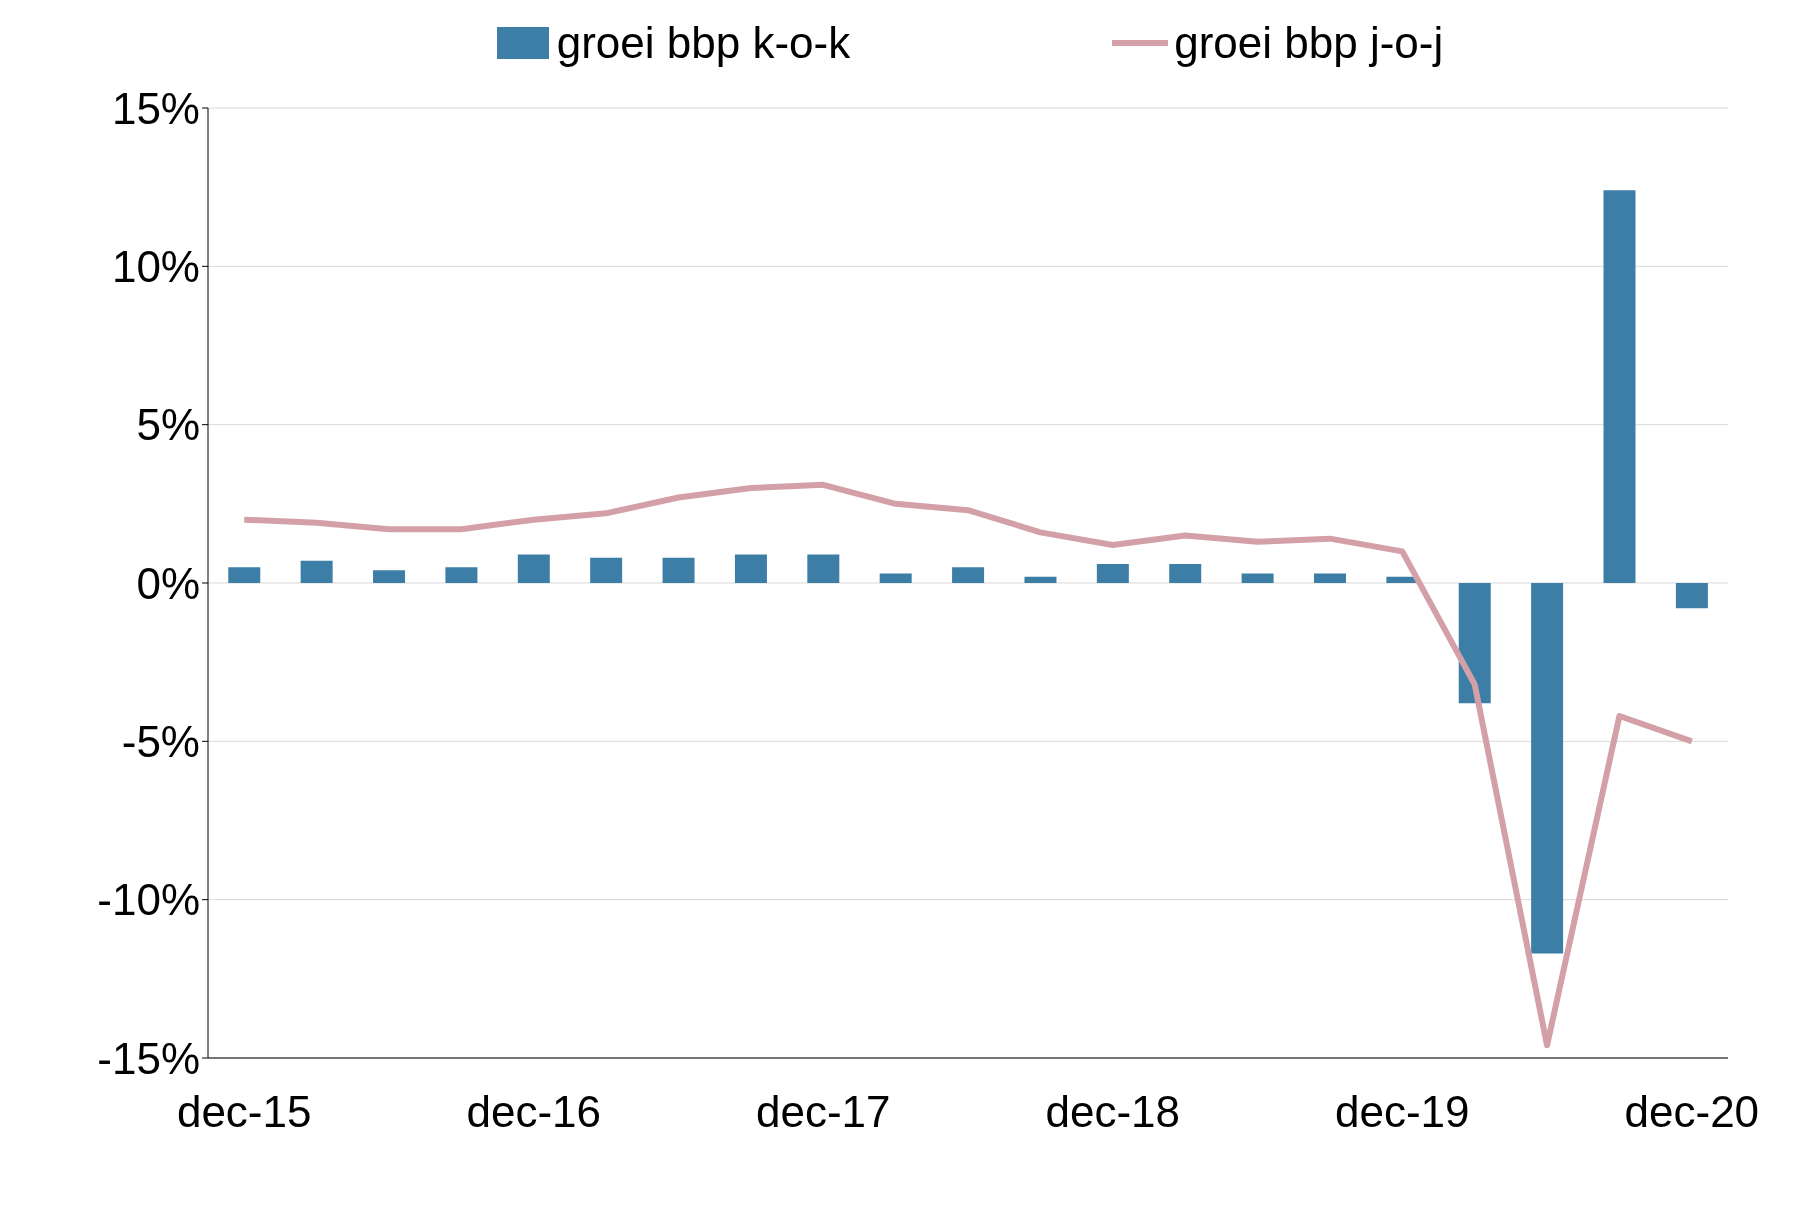 The image size is (1806, 1209). Describe the element at coordinates (155, 108) in the screenshot. I see `y-tick-label: 15%` at that location.